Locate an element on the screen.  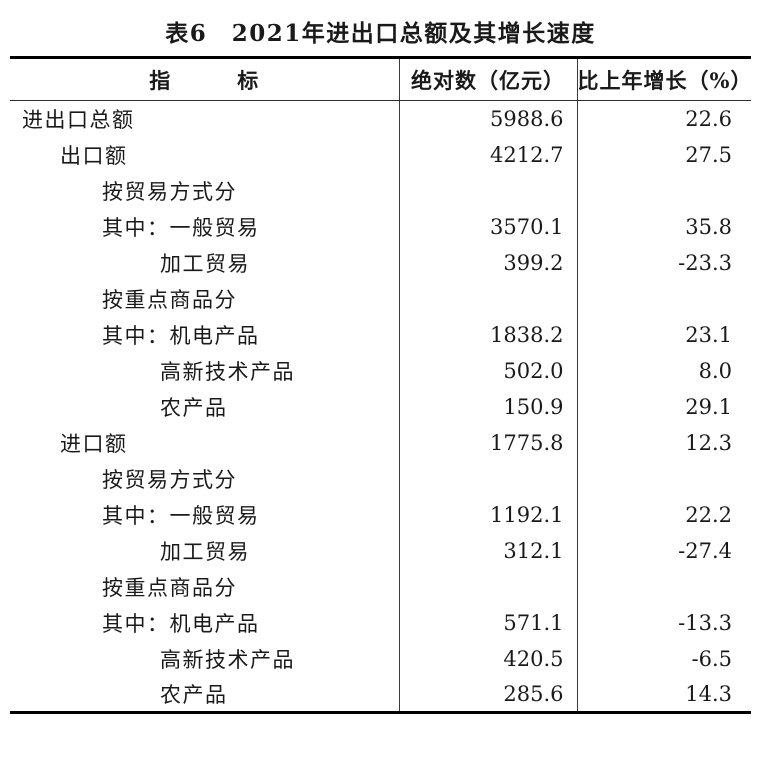
table-row: 出口额 4212.7 27.5 is located at coordinates (380, 154).